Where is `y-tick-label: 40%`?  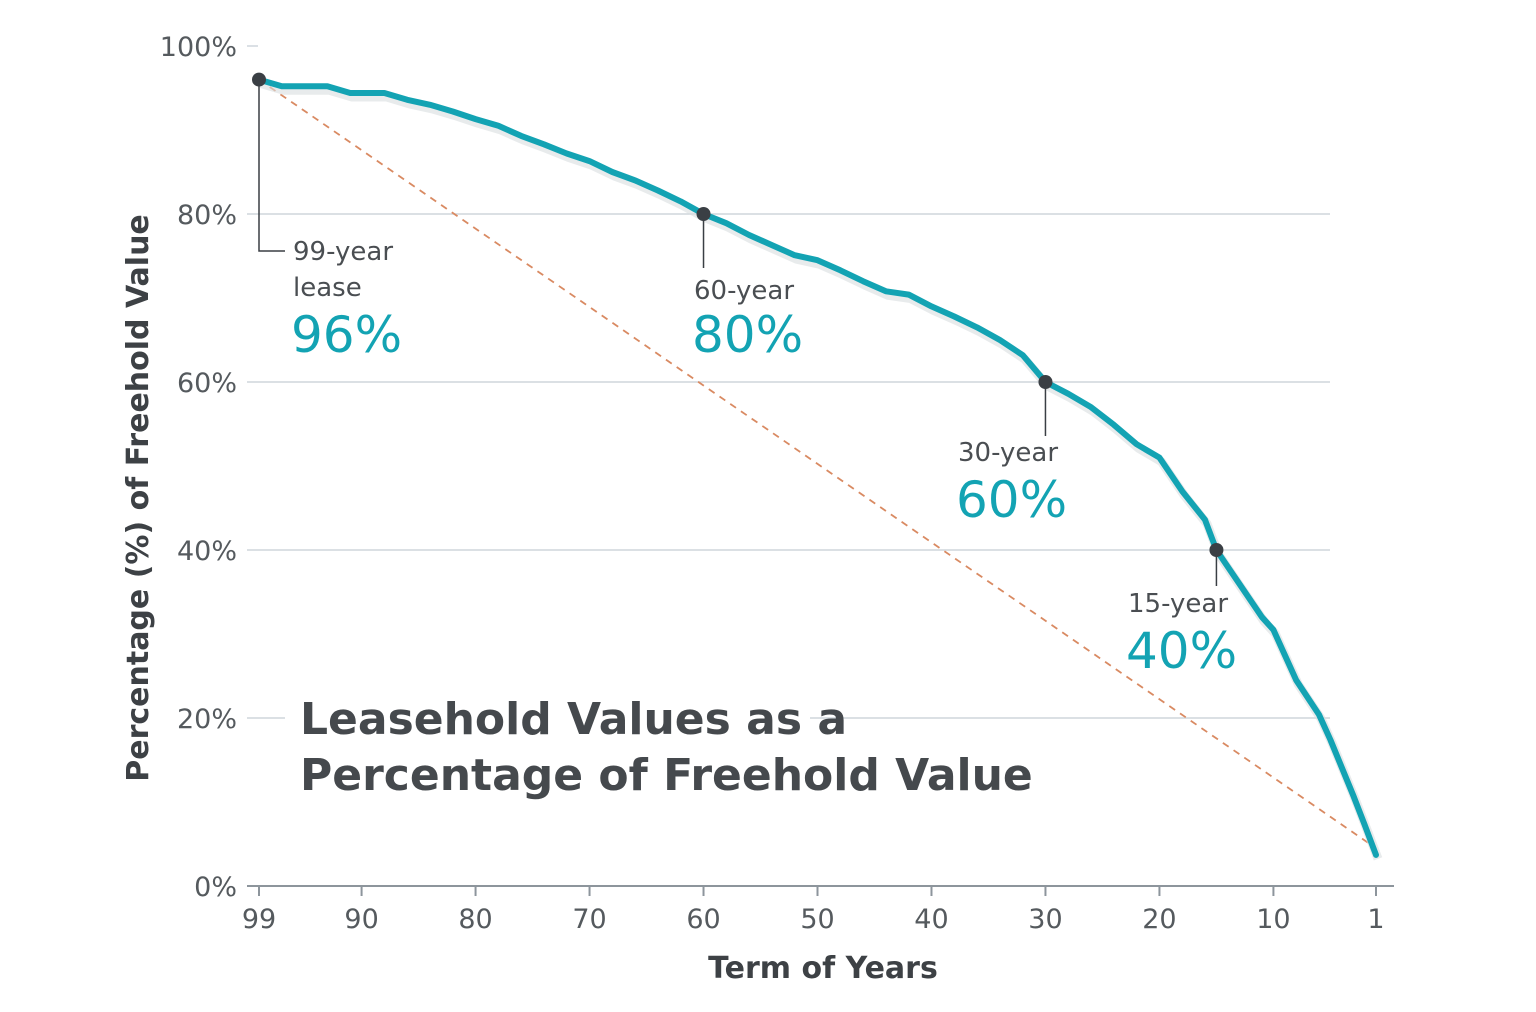 y-tick-label: 40% is located at coordinates (207, 551).